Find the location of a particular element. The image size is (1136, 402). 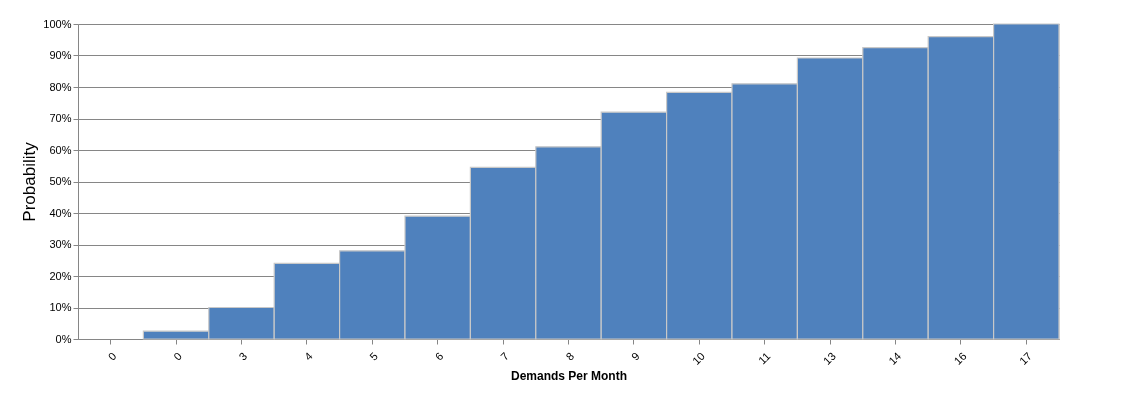

x-tick-label: 9 is located at coordinates (635, 356).